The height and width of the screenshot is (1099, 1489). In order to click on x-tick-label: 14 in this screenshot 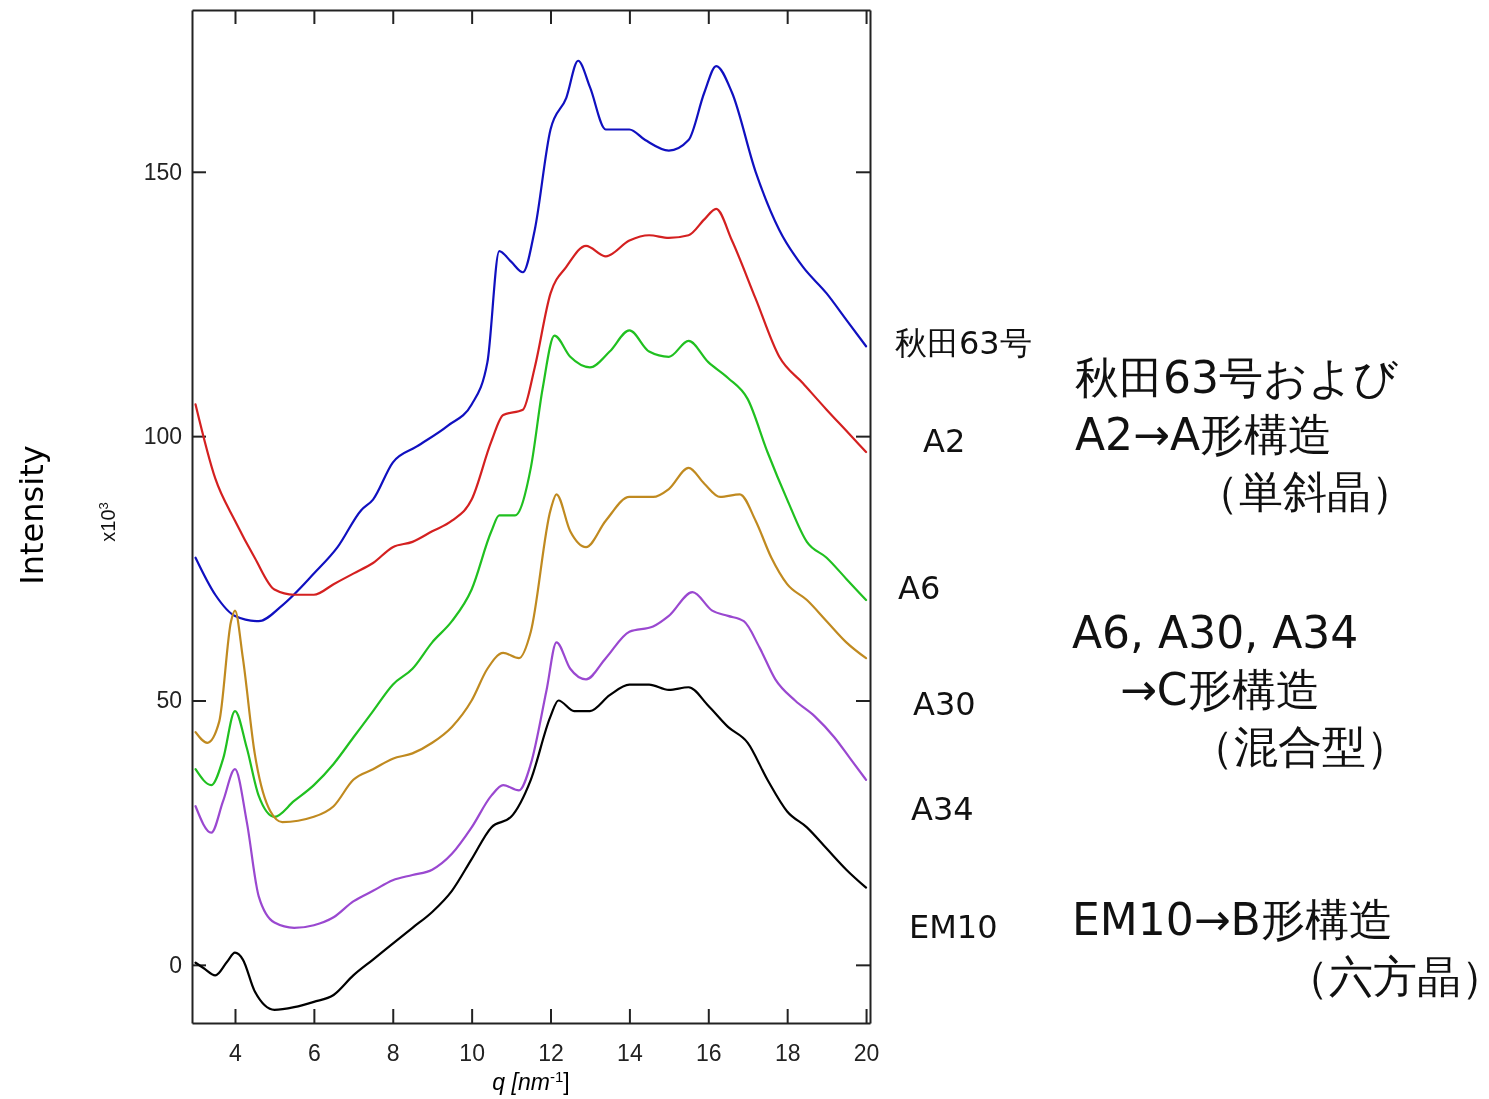, I will do `click(630, 1053)`.